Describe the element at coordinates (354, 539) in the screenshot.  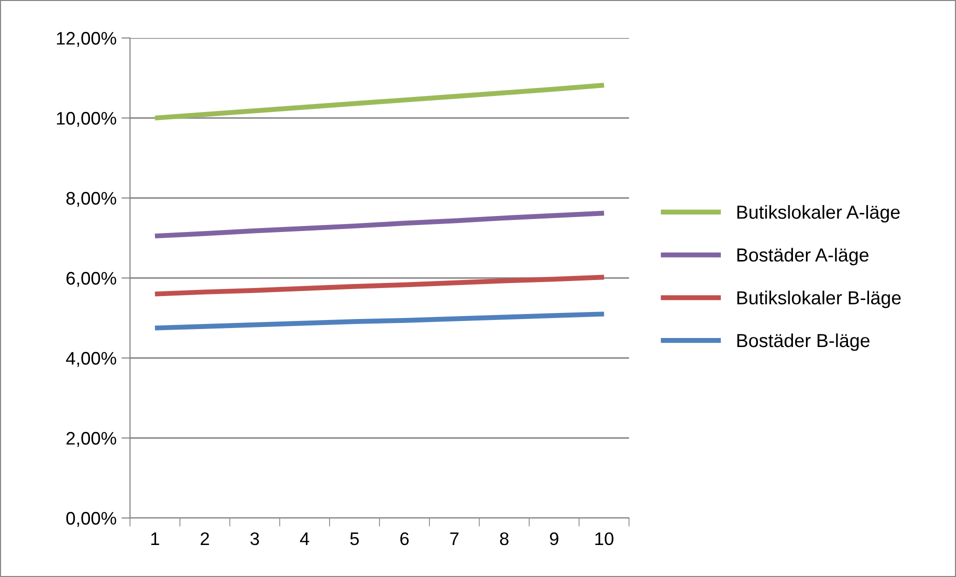
I see `x-tick-label: 5` at that location.